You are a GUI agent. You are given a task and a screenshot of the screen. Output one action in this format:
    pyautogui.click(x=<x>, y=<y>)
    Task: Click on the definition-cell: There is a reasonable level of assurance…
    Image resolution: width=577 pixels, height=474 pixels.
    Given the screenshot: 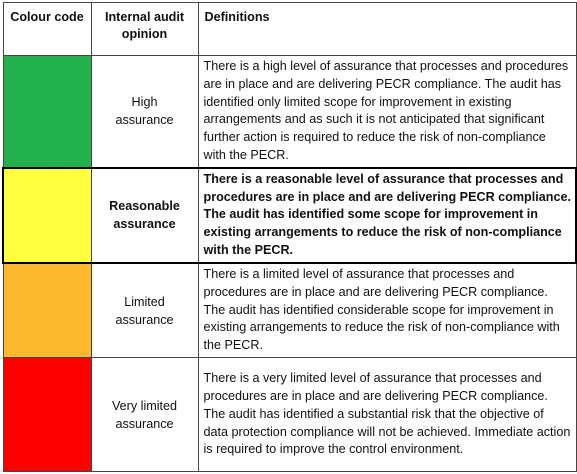 What is the action you would take?
    pyautogui.click(x=387, y=215)
    